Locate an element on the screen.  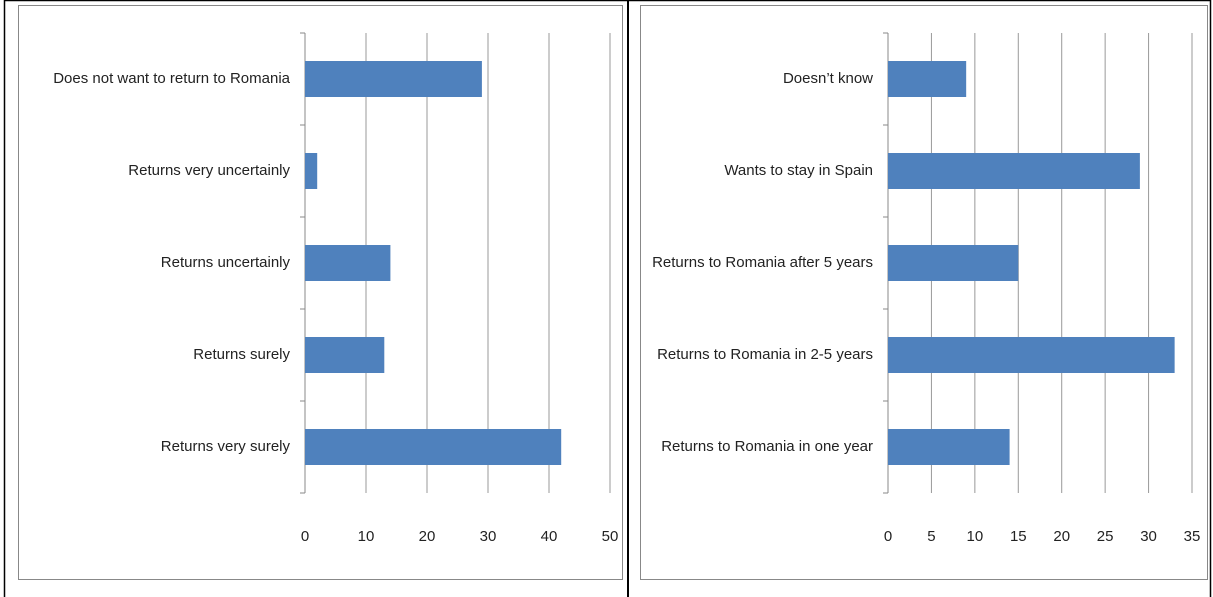
y-tick-label: Returns very uncertainly is located at coordinates (209, 170).